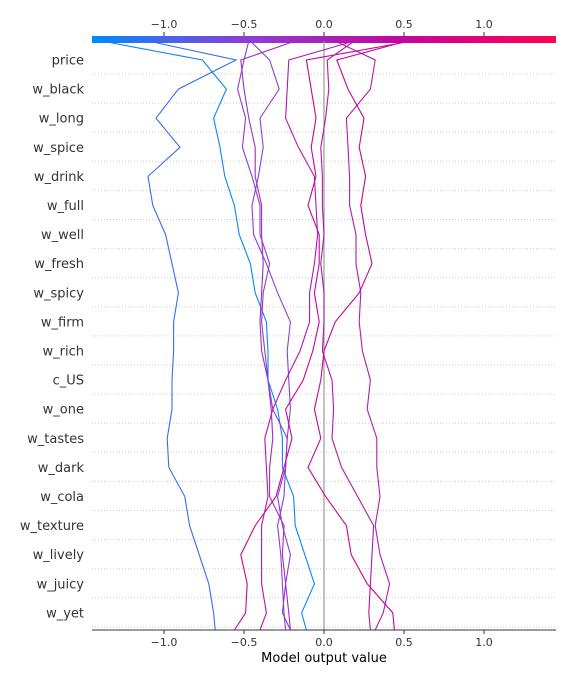 This screenshot has width=576, height=684. Describe the element at coordinates (58, 90) in the screenshot. I see `feature-label-w-black: w_black` at that location.